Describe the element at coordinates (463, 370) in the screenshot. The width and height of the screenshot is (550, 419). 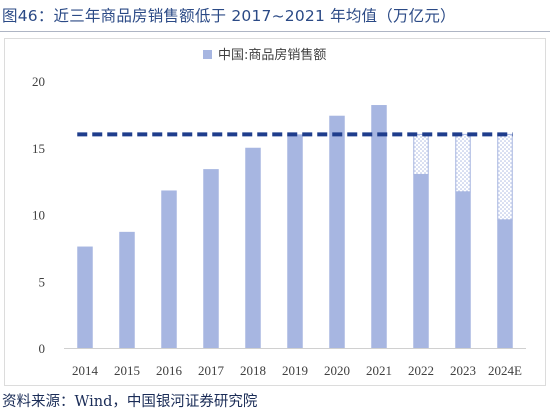
I see `x-tick-label: 2023` at that location.